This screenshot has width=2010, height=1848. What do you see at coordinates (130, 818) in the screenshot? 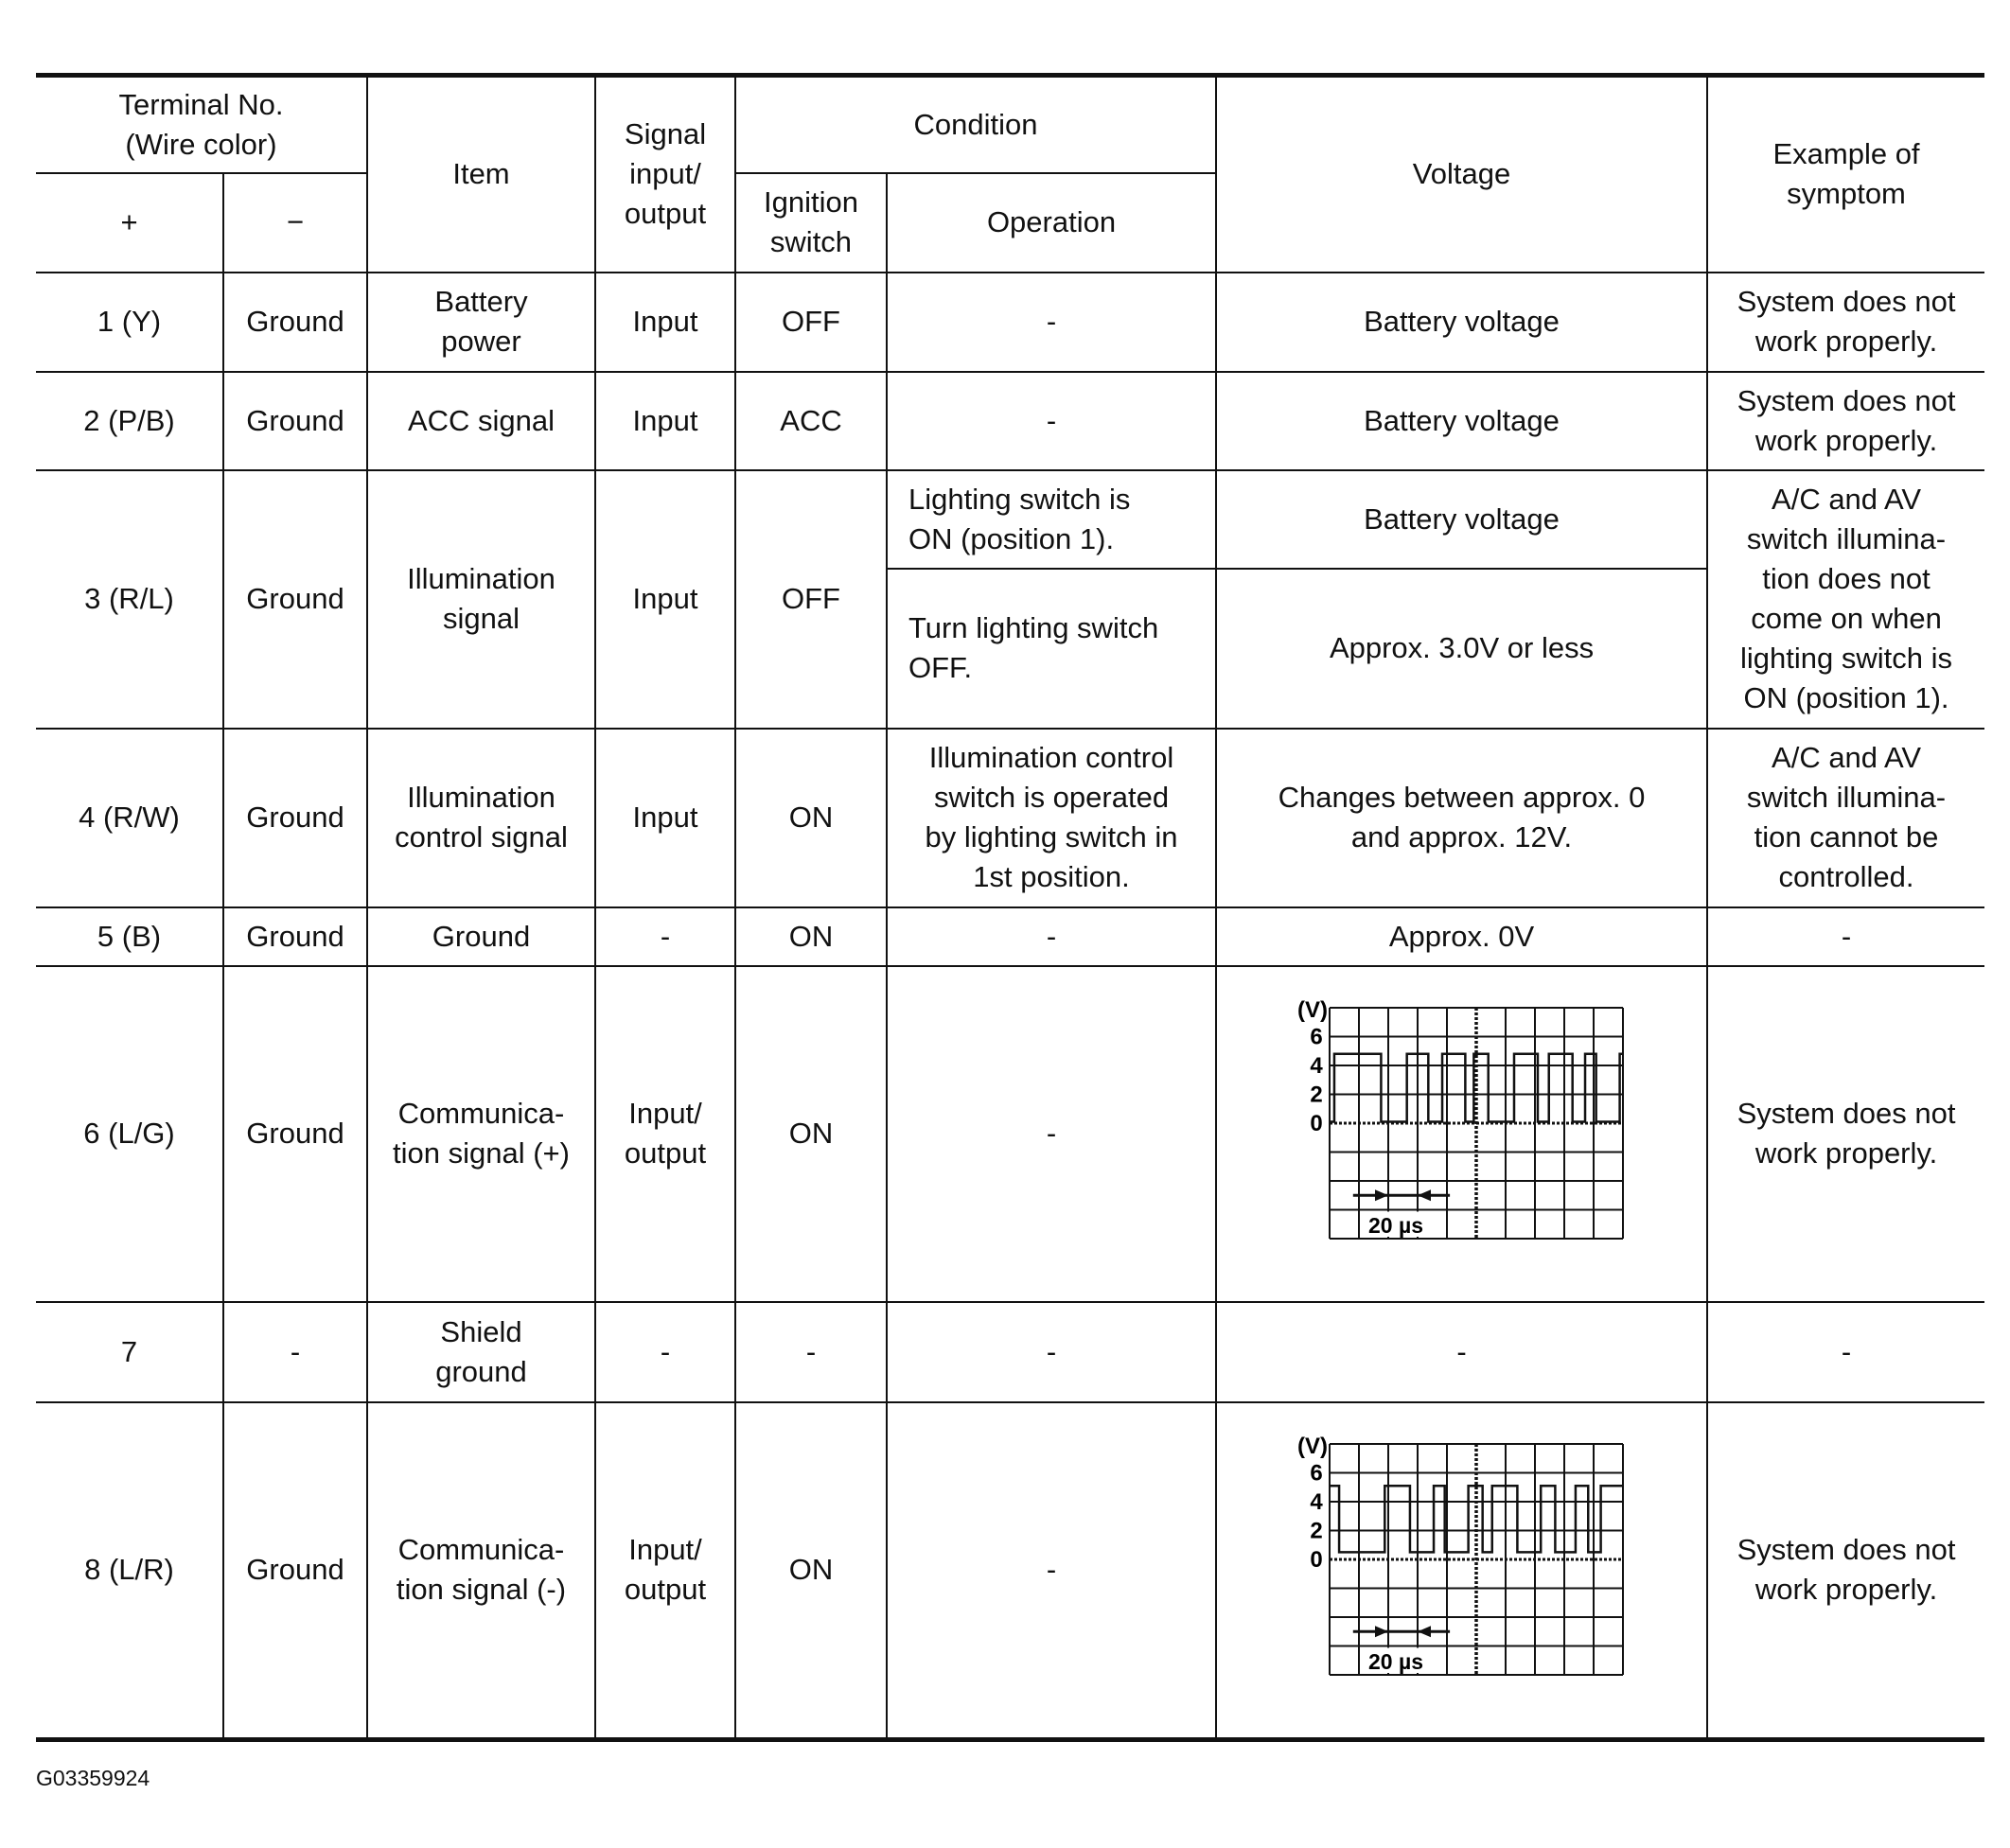
I see `terminal-plus: 4 (R/W)` at bounding box center [130, 818].